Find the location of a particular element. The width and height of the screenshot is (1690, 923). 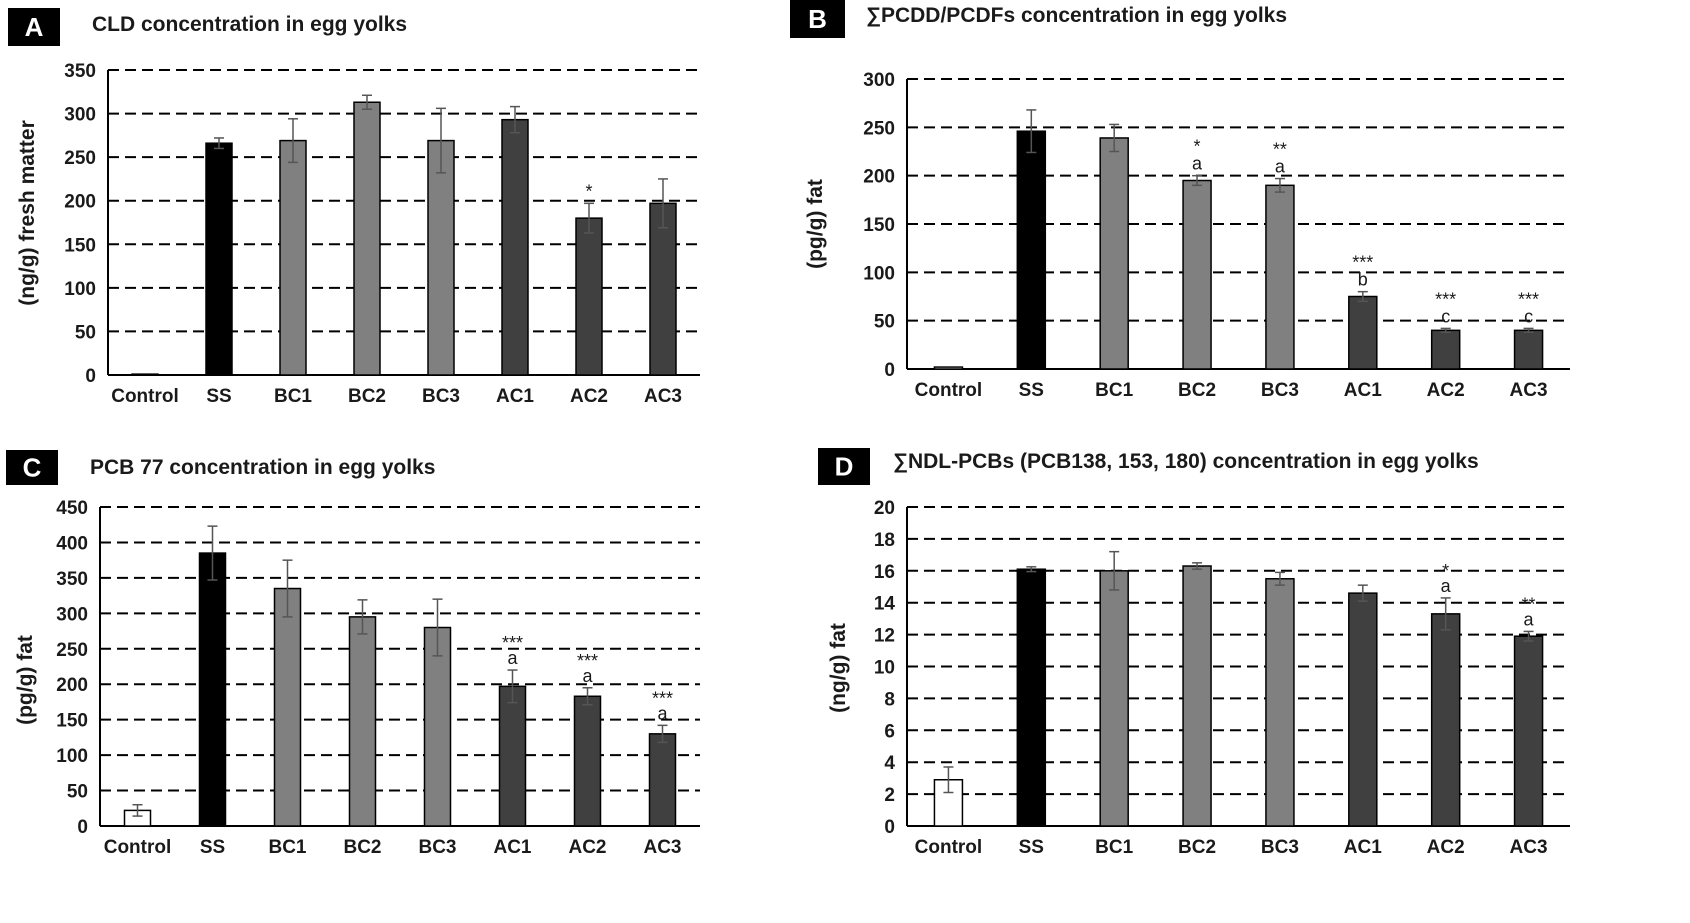

panel-badge is located at coordinates (844, 466).